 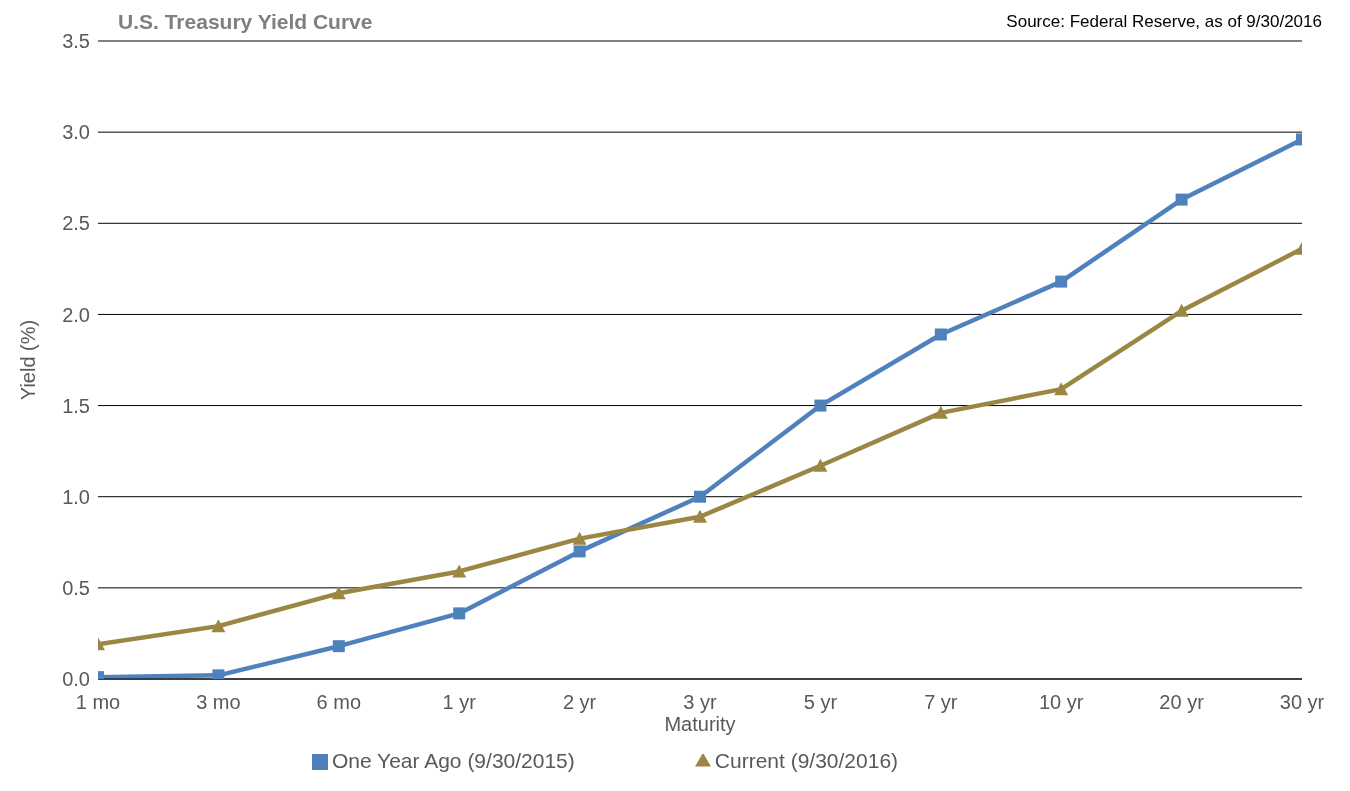 What do you see at coordinates (76, 223) in the screenshot?
I see `y-tick-label: 2.5` at bounding box center [76, 223].